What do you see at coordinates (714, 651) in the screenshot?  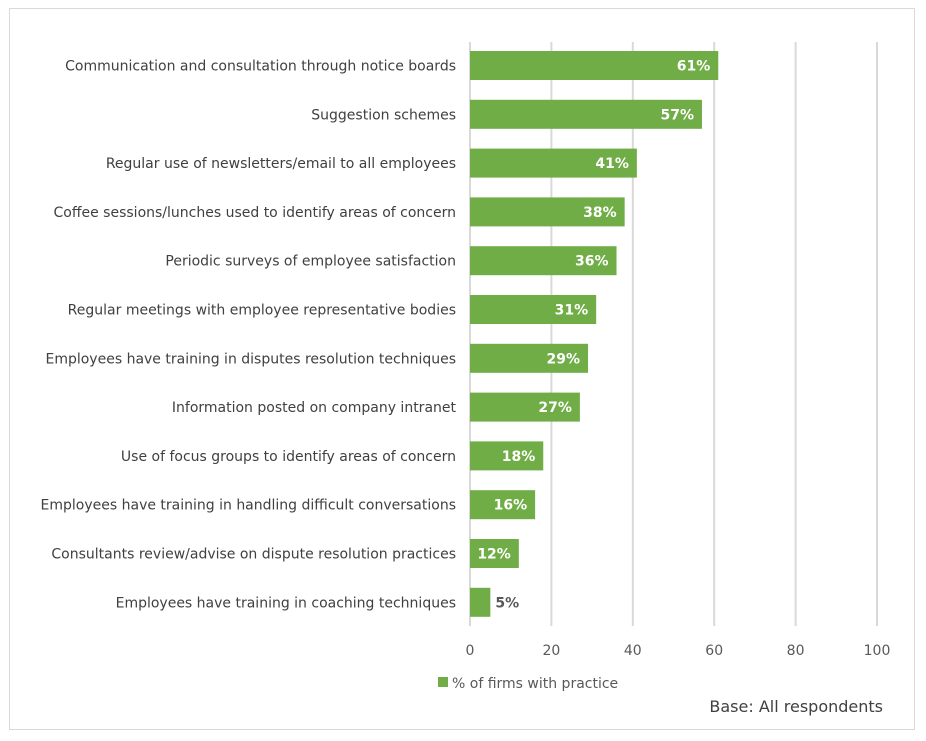 I see `x-tick-label: 60` at bounding box center [714, 651].